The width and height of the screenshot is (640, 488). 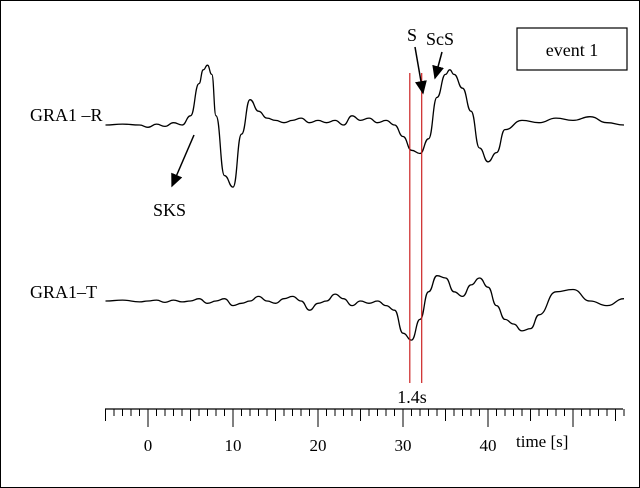 I want to click on legend-box, so click(x=572, y=49).